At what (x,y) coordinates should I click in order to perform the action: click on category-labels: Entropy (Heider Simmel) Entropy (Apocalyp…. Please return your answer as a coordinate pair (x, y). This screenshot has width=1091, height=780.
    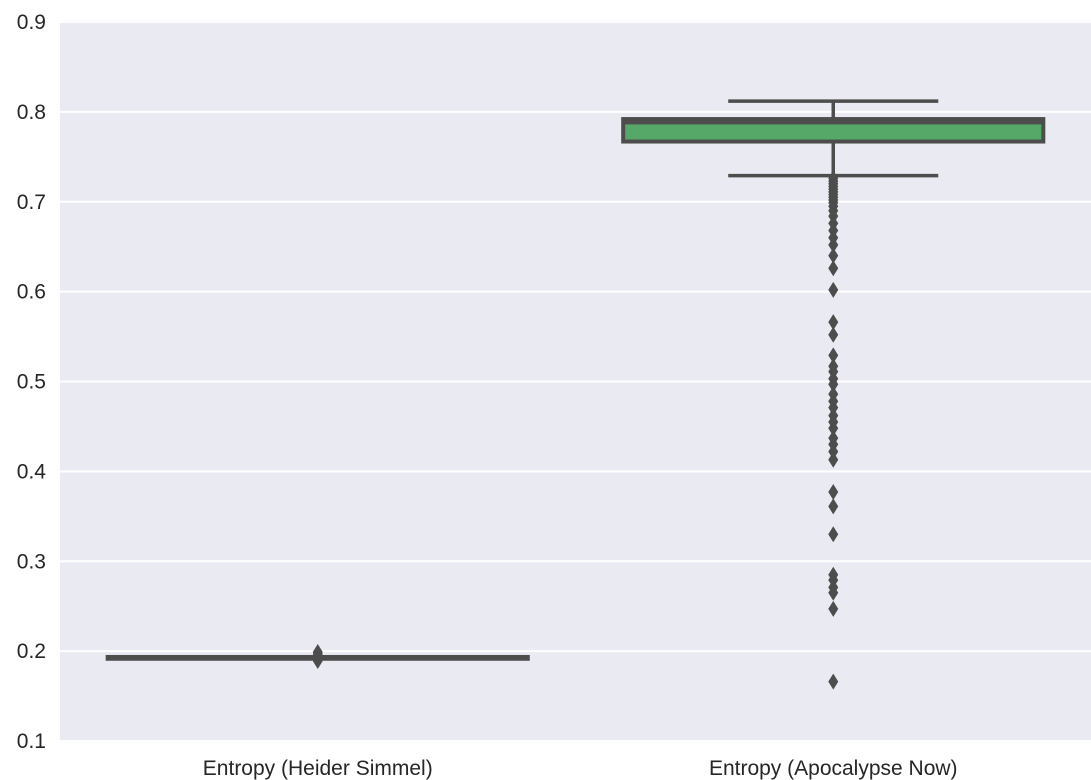
    Looking at the image, I should click on (580, 768).